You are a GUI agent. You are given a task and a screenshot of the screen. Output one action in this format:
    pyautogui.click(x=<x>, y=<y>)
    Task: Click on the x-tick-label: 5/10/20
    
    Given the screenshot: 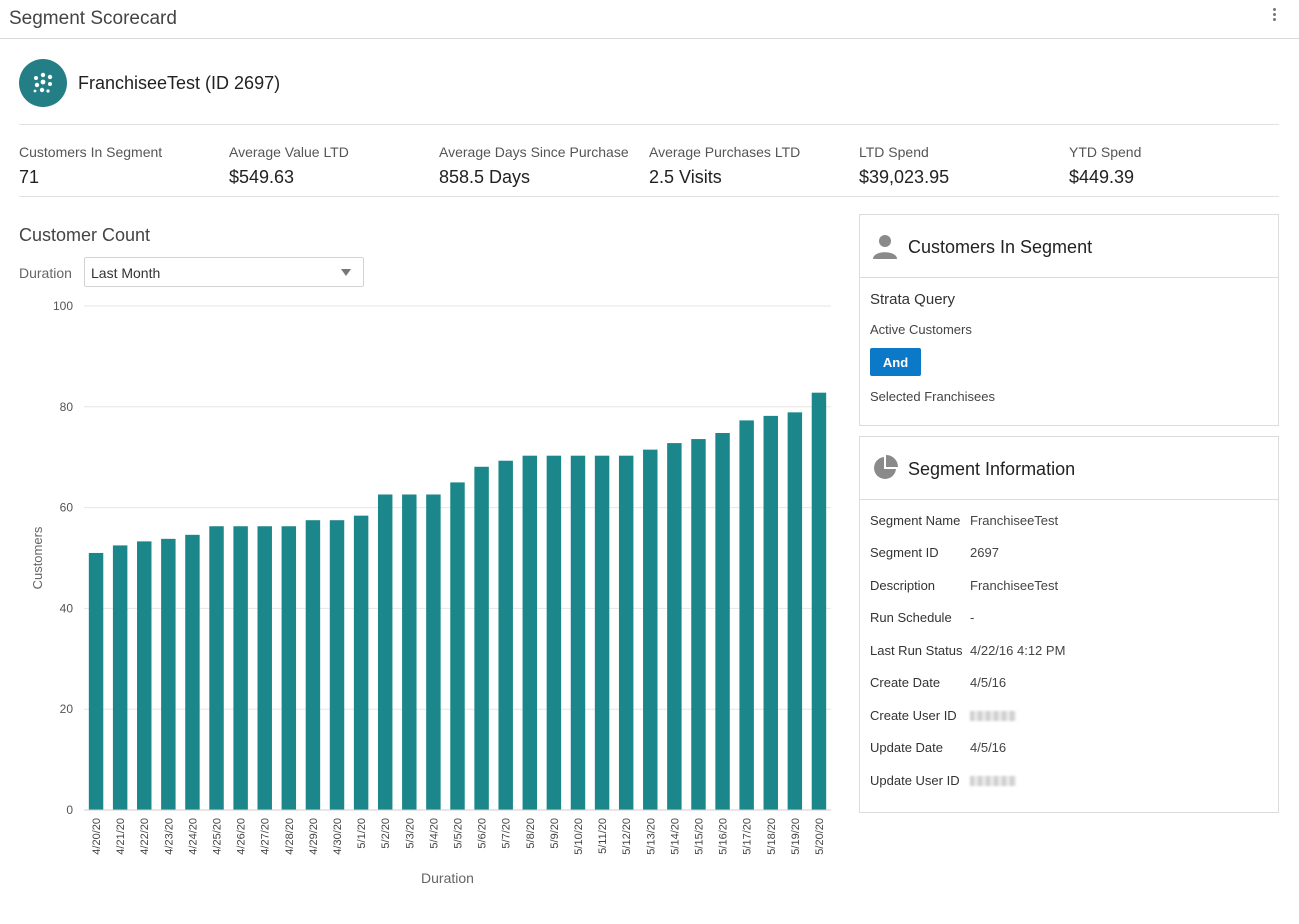 What is the action you would take?
    pyautogui.click(x=579, y=836)
    